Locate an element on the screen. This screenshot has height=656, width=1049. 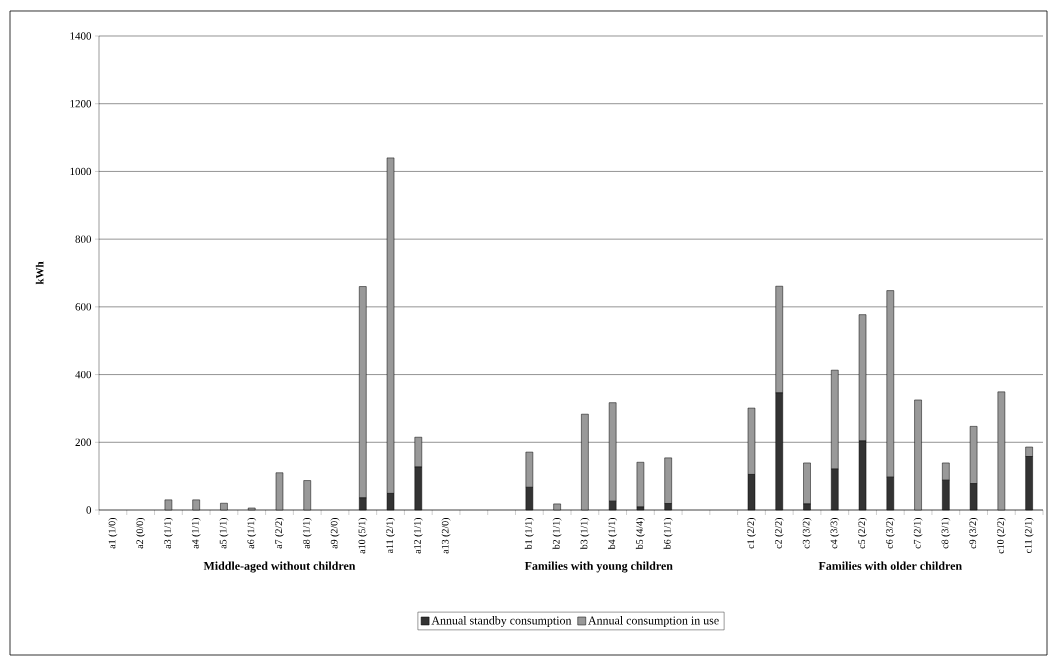
y-axis-title: kWh is located at coordinates (39, 273).